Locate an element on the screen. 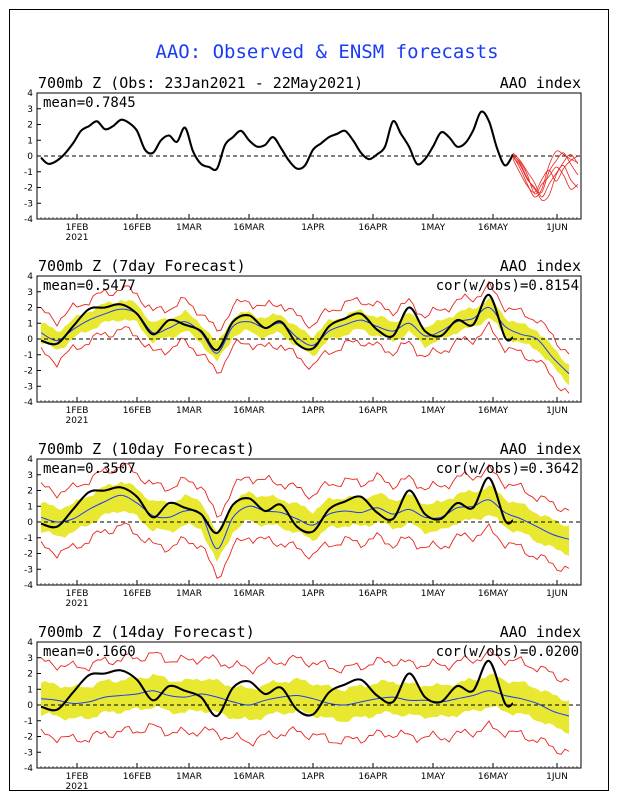  mean-label: mean=0.5477 is located at coordinates (89, 286).